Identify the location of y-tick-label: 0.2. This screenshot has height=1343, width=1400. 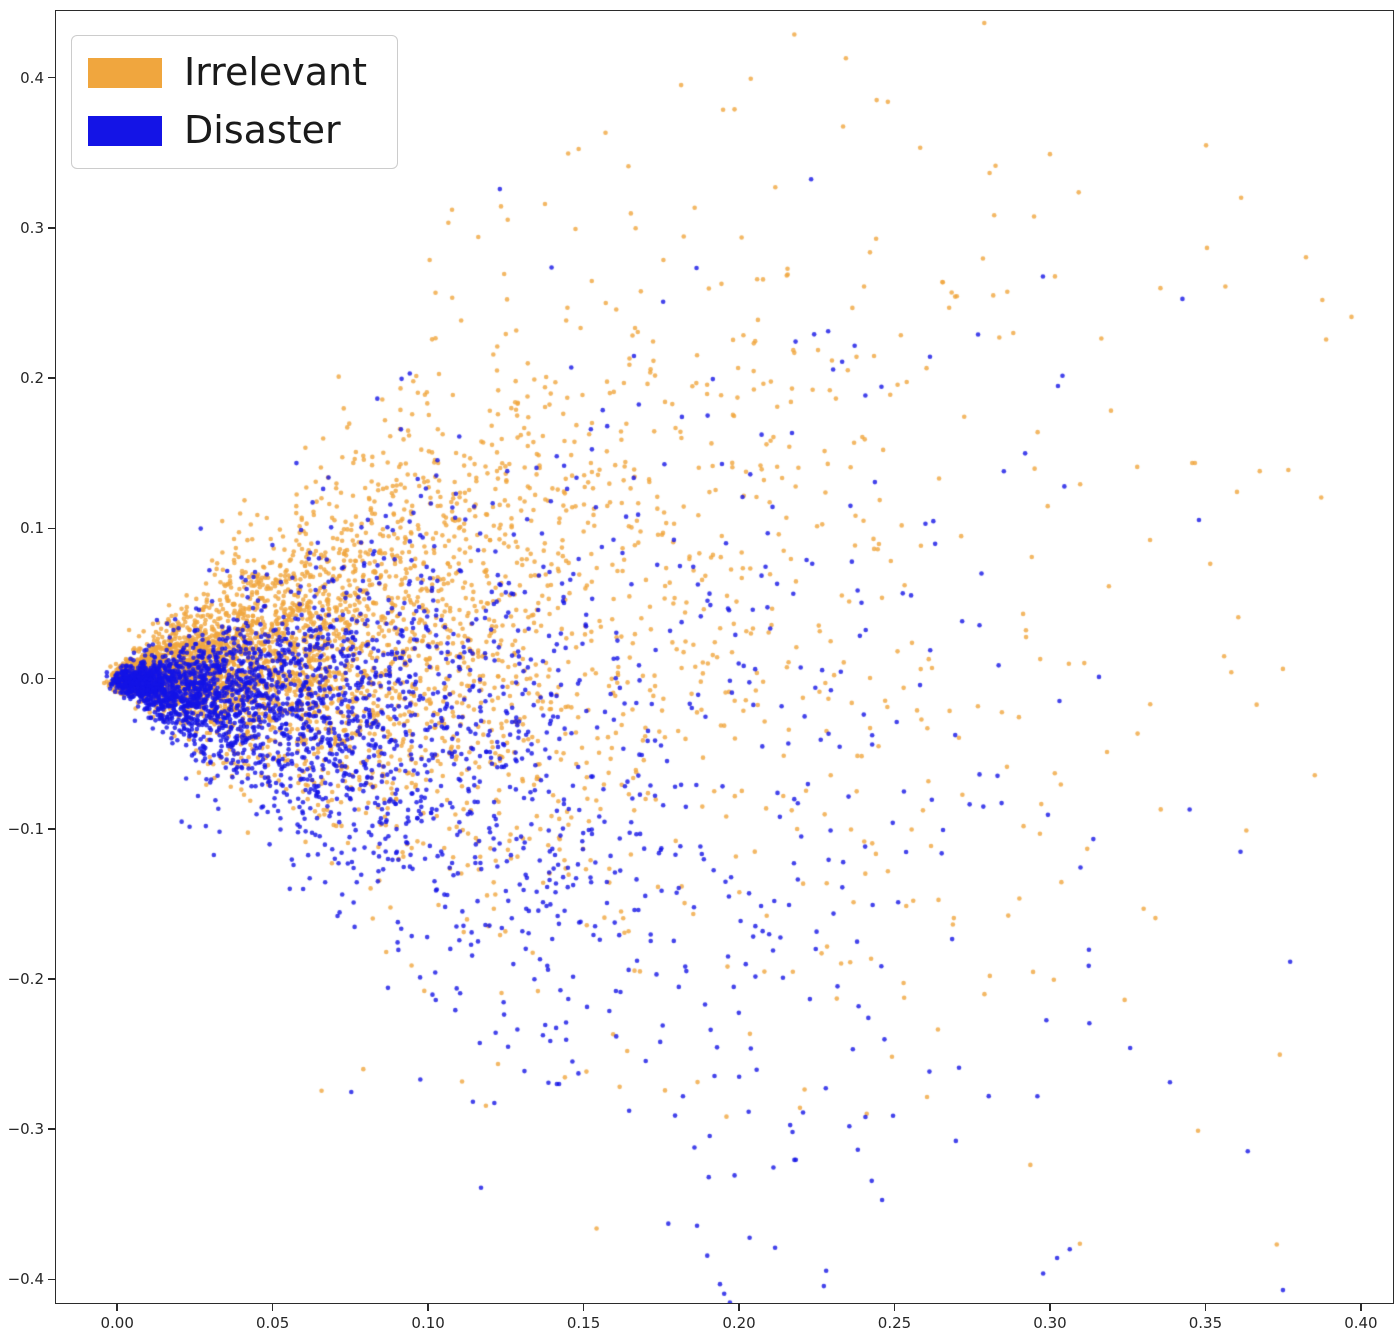
(32, 378).